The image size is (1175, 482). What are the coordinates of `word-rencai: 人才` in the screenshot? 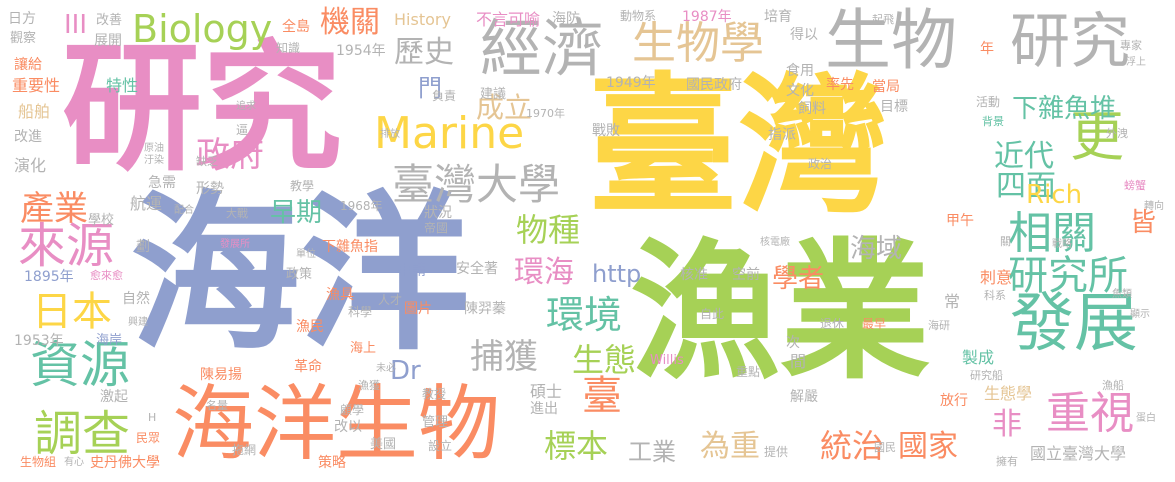 It's located at (390, 300).